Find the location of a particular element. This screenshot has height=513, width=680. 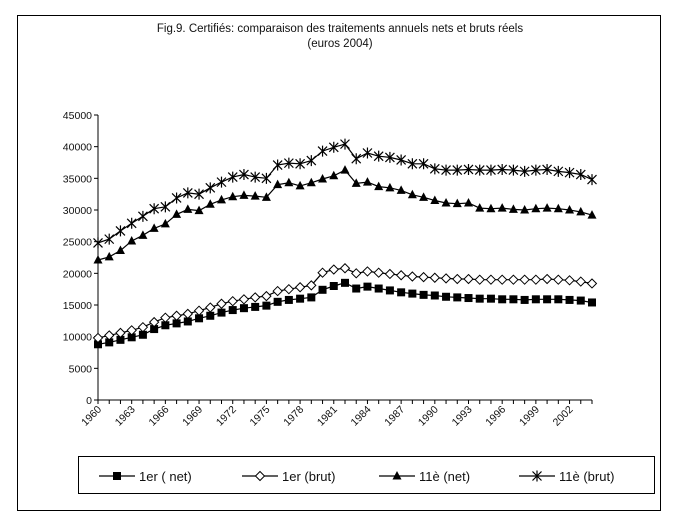

y-tick-label: 35000 is located at coordinates (77, 179).